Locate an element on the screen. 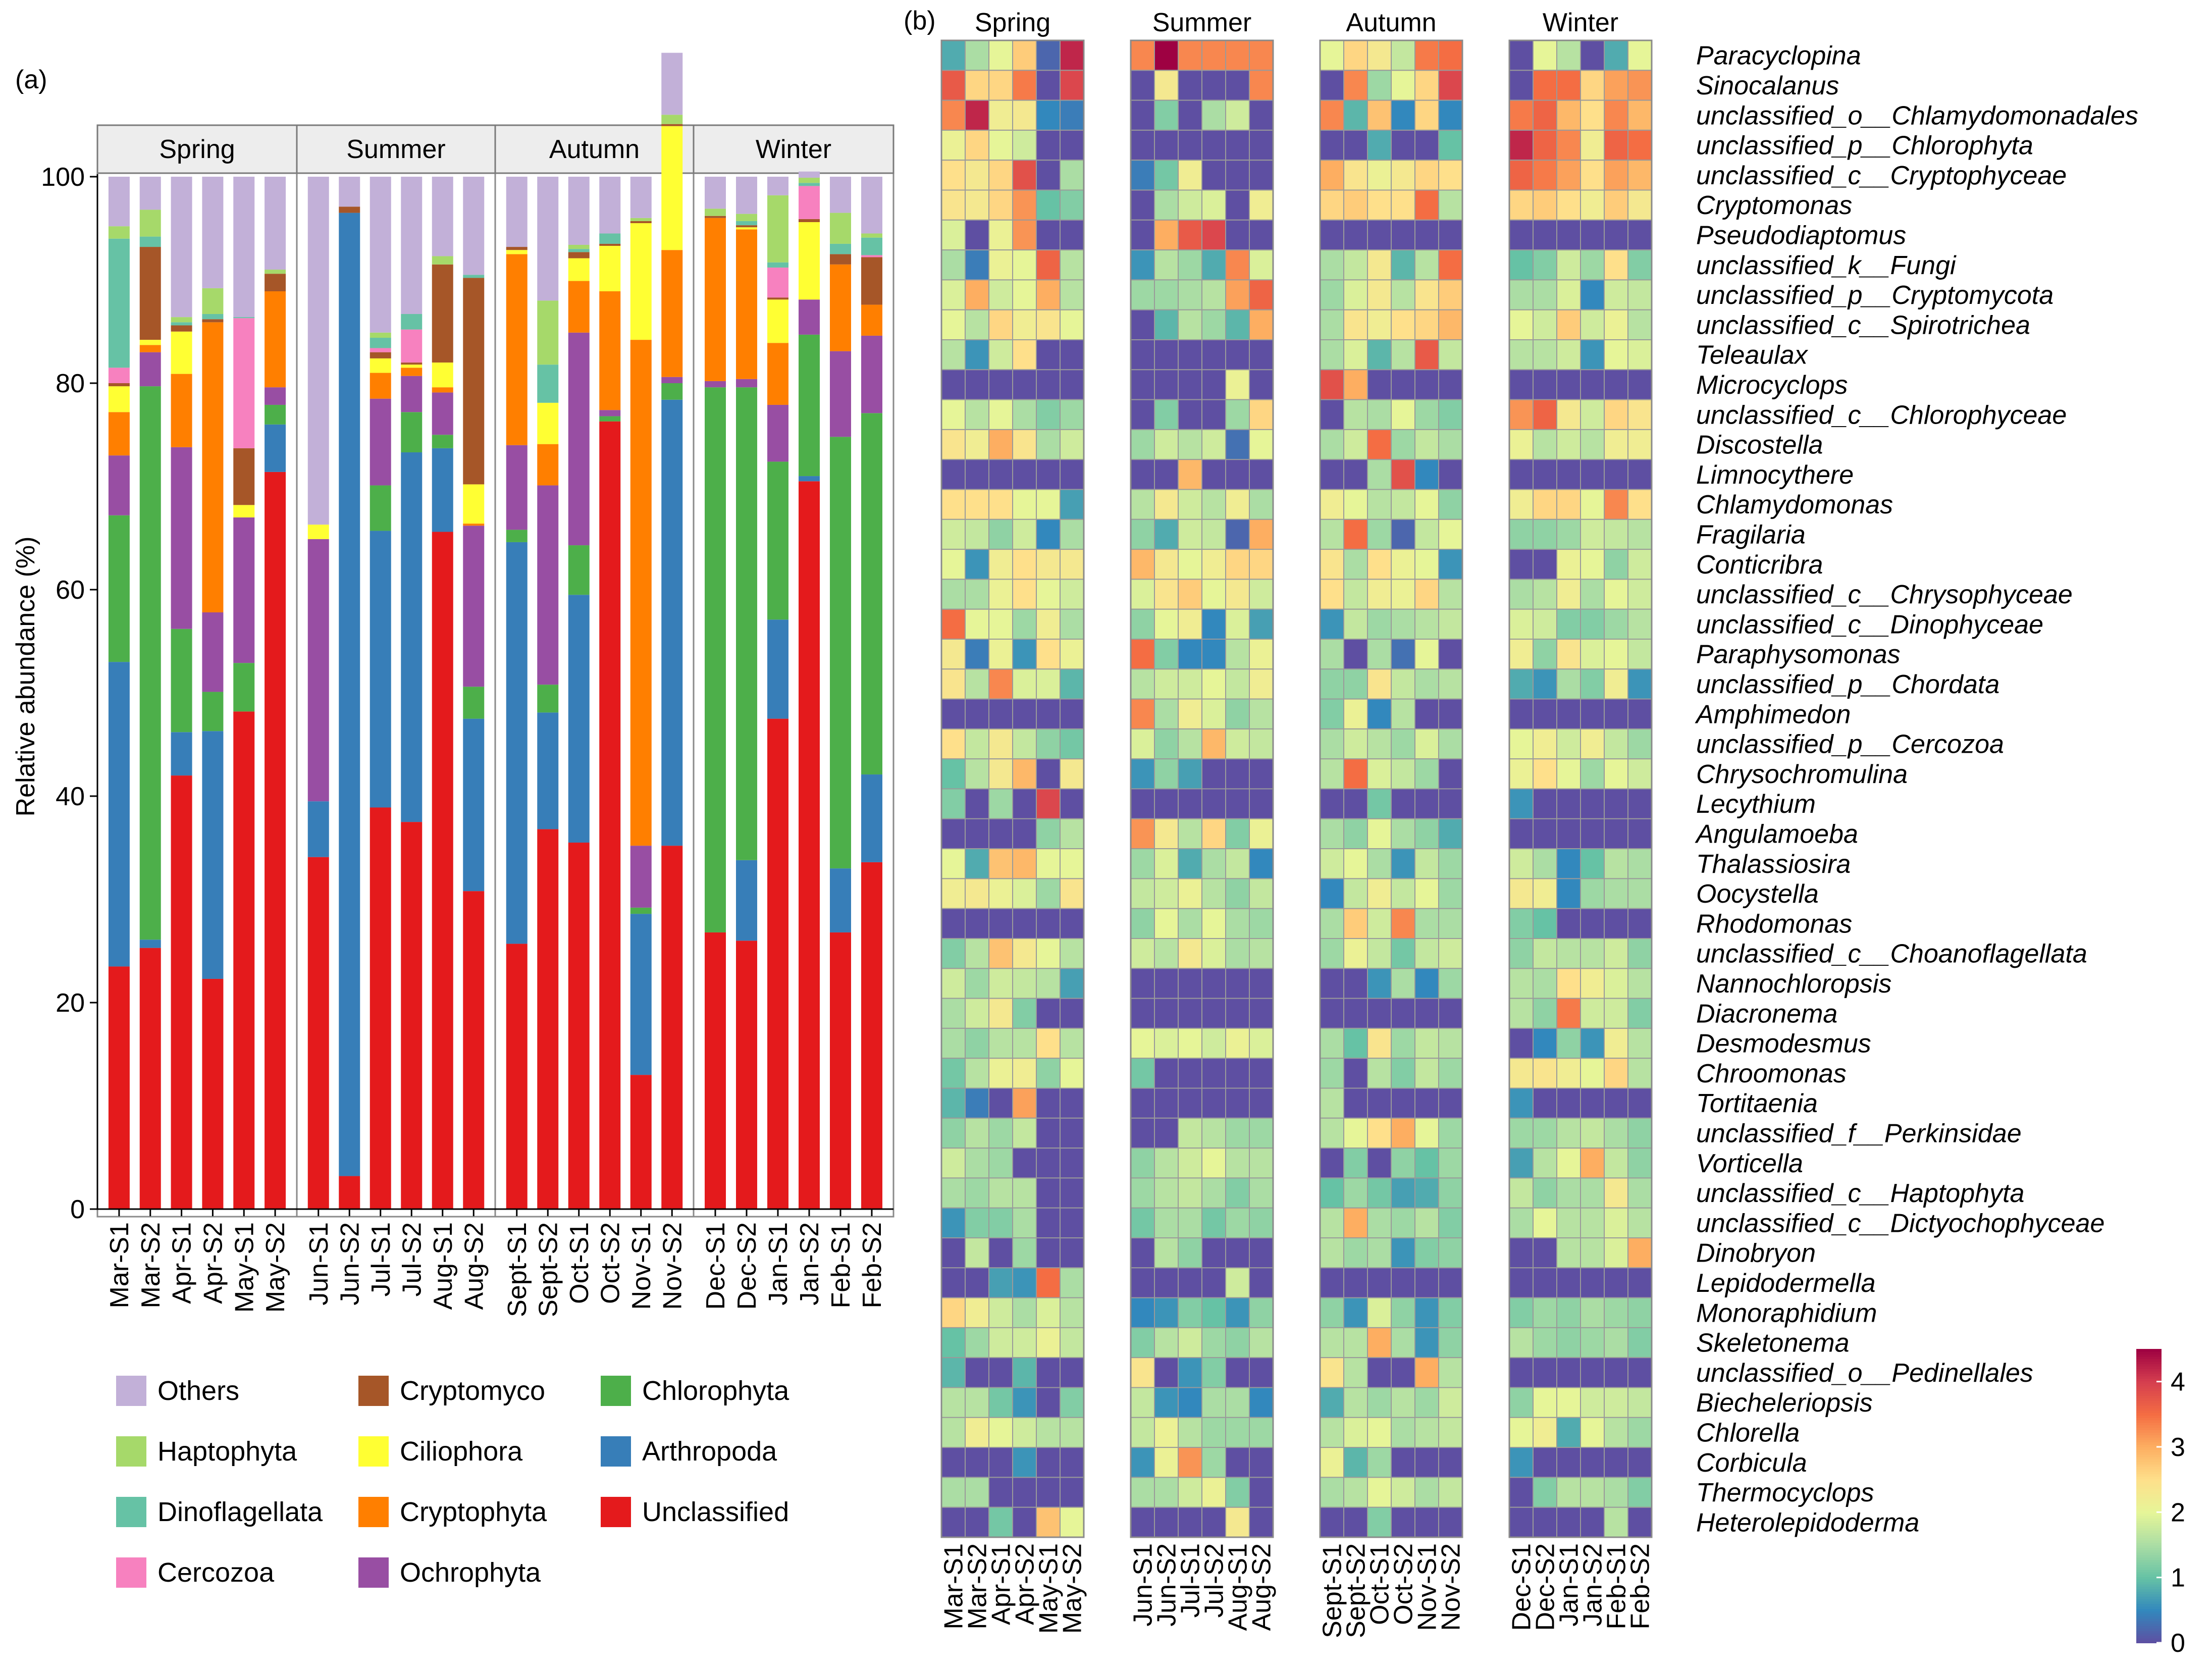 This screenshot has height=1669, width=2212. heatmap-season-label: Summer is located at coordinates (1201, 22).